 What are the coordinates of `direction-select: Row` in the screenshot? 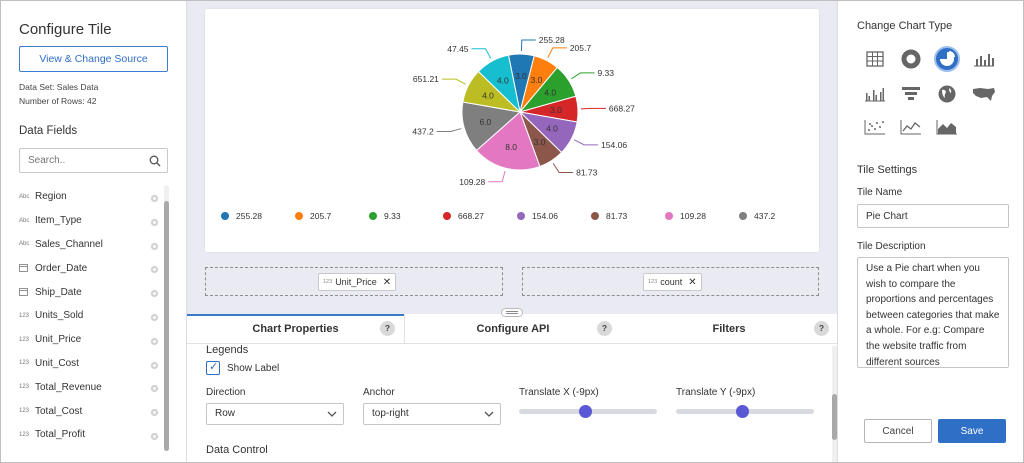 It's located at (275, 414).